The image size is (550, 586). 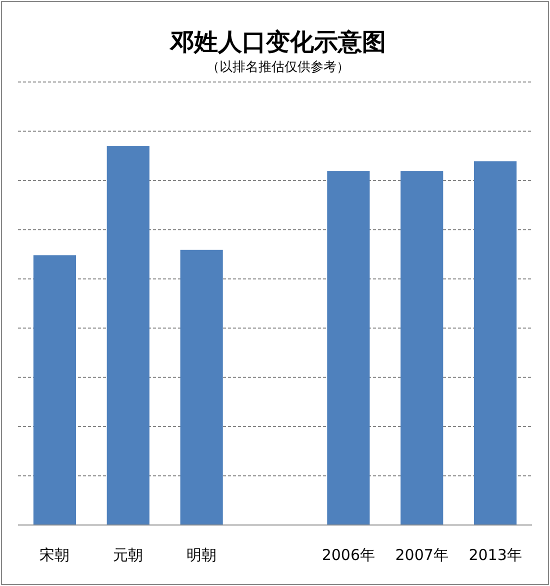 What do you see at coordinates (495, 555) in the screenshot?
I see `x-tick-label: 2013年` at bounding box center [495, 555].